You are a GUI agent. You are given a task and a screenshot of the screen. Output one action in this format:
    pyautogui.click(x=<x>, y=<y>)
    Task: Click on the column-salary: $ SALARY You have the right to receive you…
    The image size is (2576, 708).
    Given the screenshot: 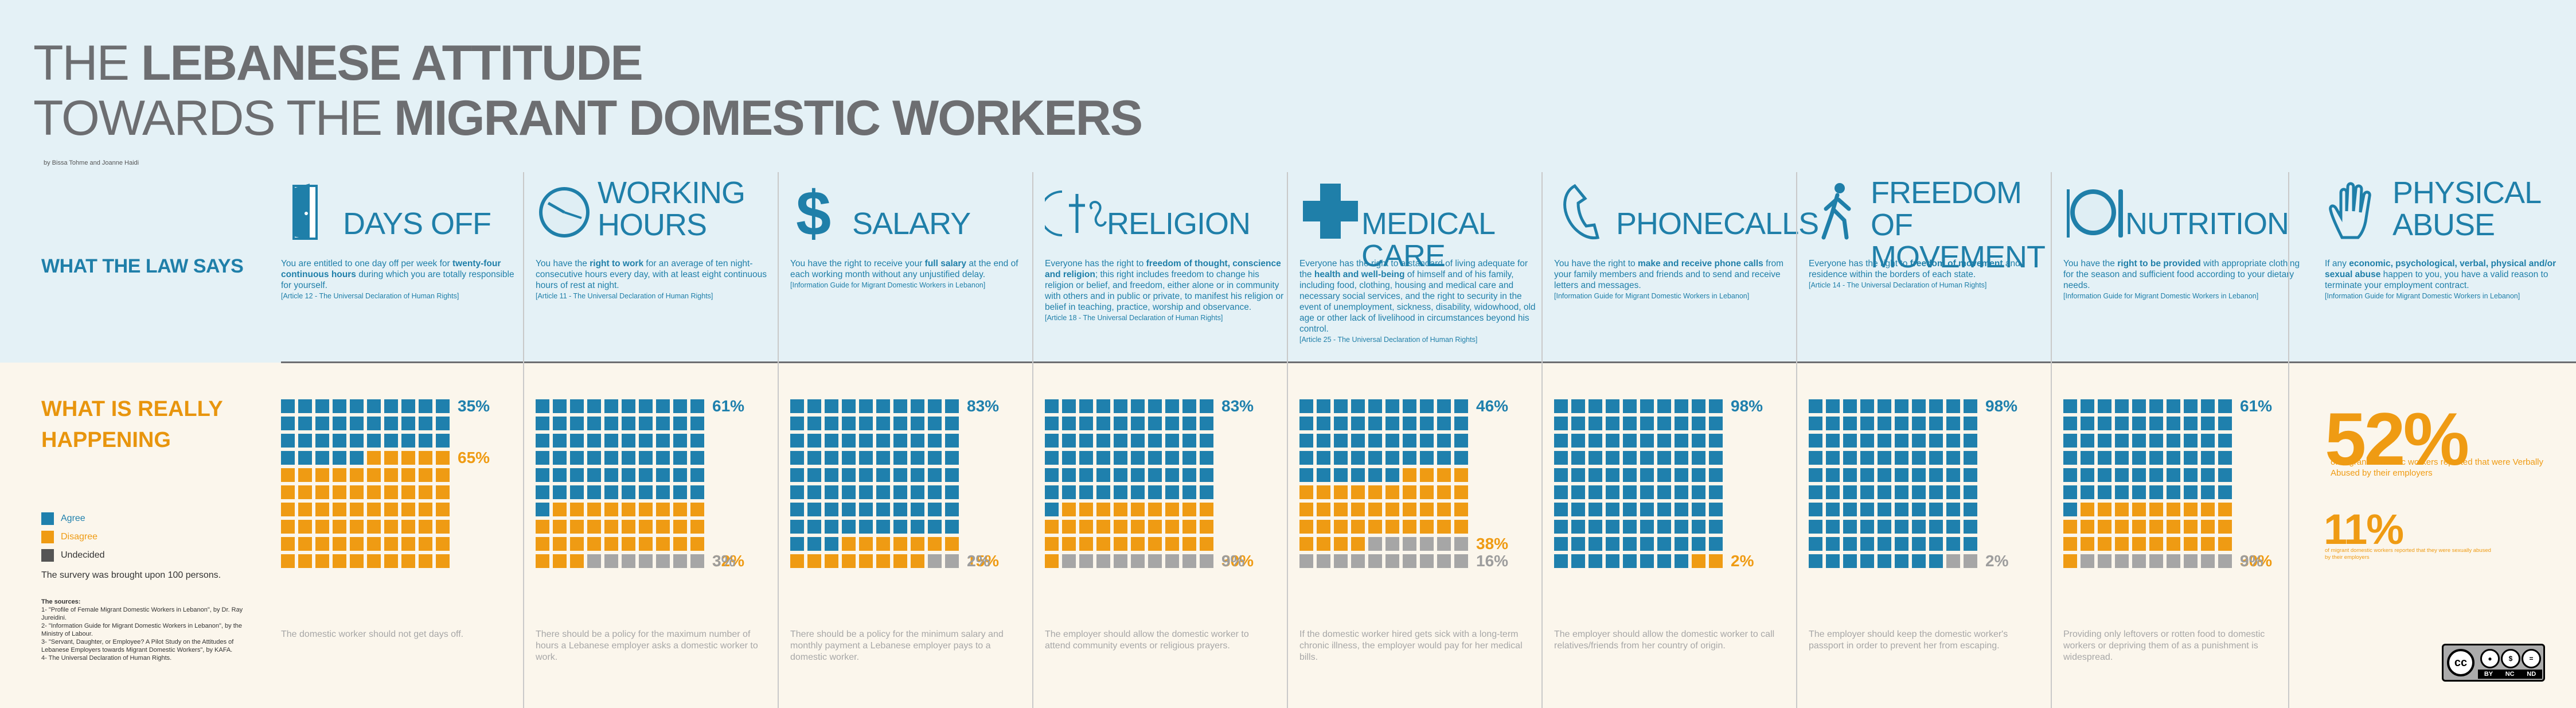 What is the action you would take?
    pyautogui.click(x=918, y=440)
    